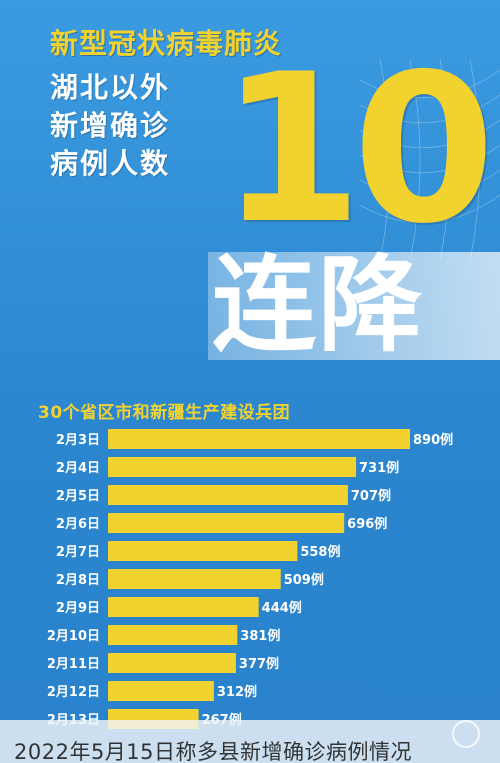 The width and height of the screenshot is (500, 763). What do you see at coordinates (318, 305) in the screenshot?
I see `big-text: 连降` at bounding box center [318, 305].